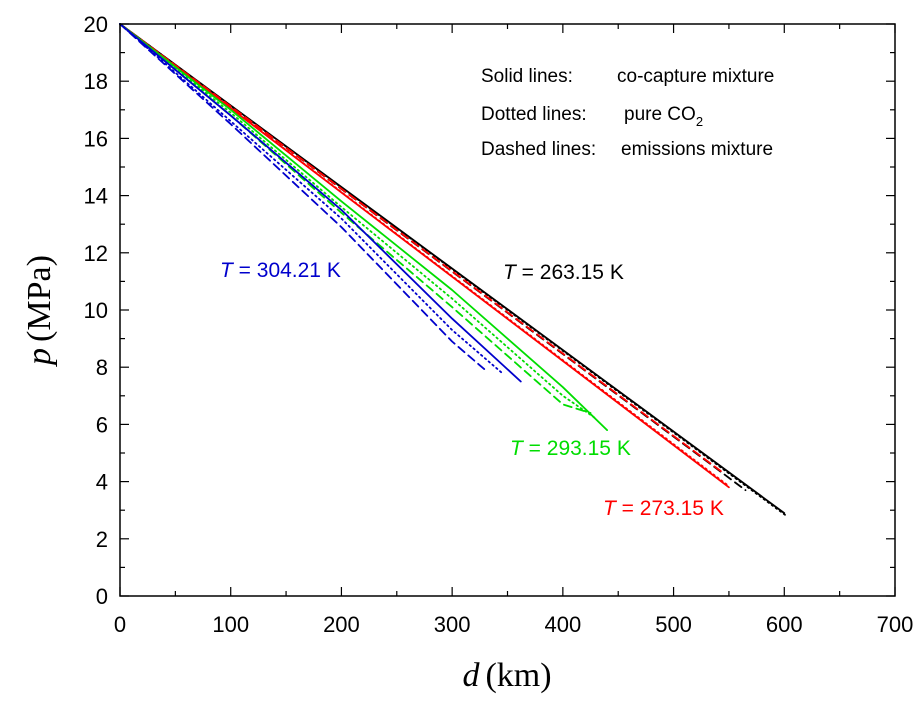  What do you see at coordinates (697, 149) in the screenshot?
I see `note-dashed-desc: emissions mixture` at bounding box center [697, 149].